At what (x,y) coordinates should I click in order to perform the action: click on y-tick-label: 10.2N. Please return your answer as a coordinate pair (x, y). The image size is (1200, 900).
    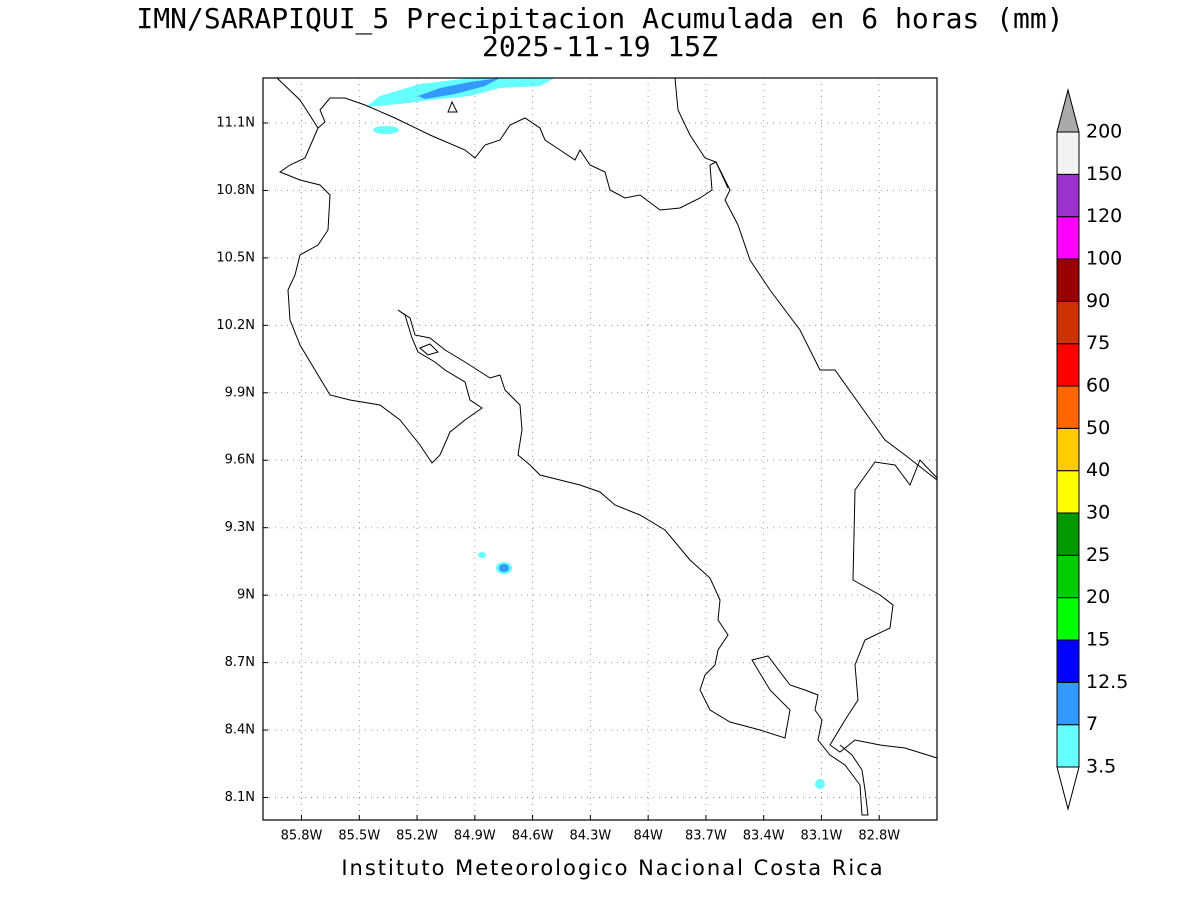
    Looking at the image, I should click on (235, 325).